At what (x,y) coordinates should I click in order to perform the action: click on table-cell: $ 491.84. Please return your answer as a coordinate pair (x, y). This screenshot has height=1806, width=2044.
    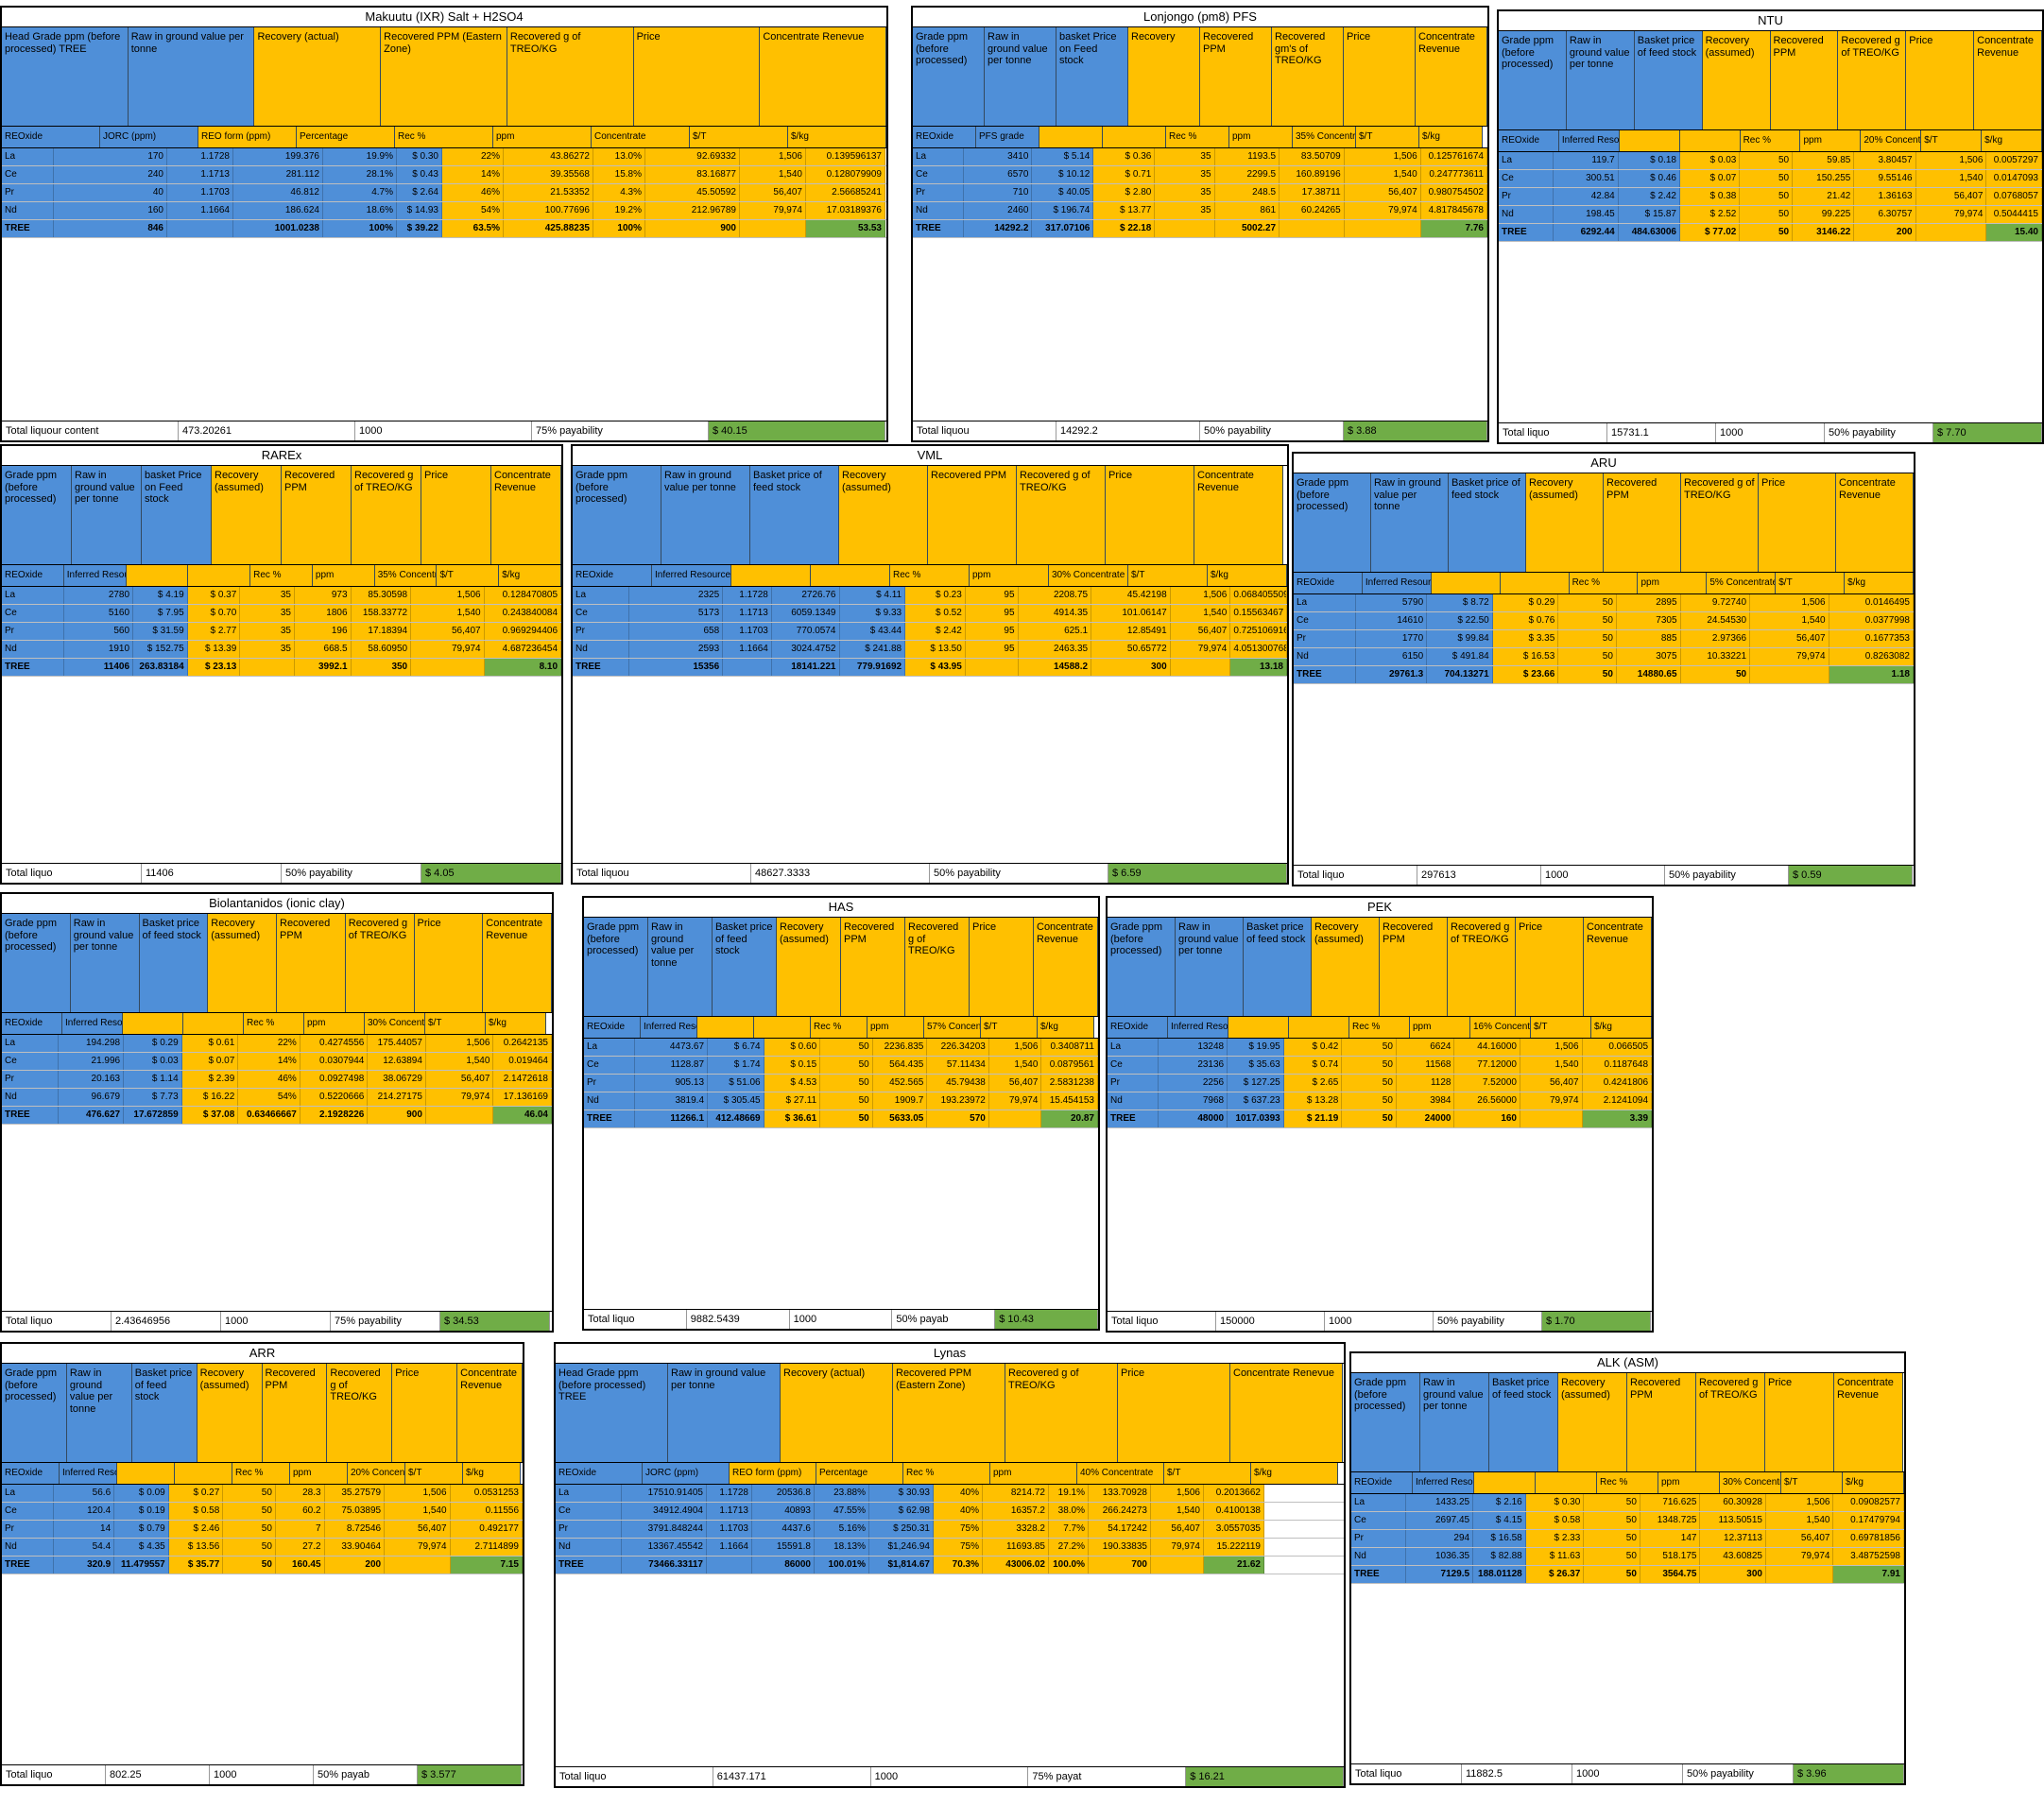
    Looking at the image, I should click on (1460, 656).